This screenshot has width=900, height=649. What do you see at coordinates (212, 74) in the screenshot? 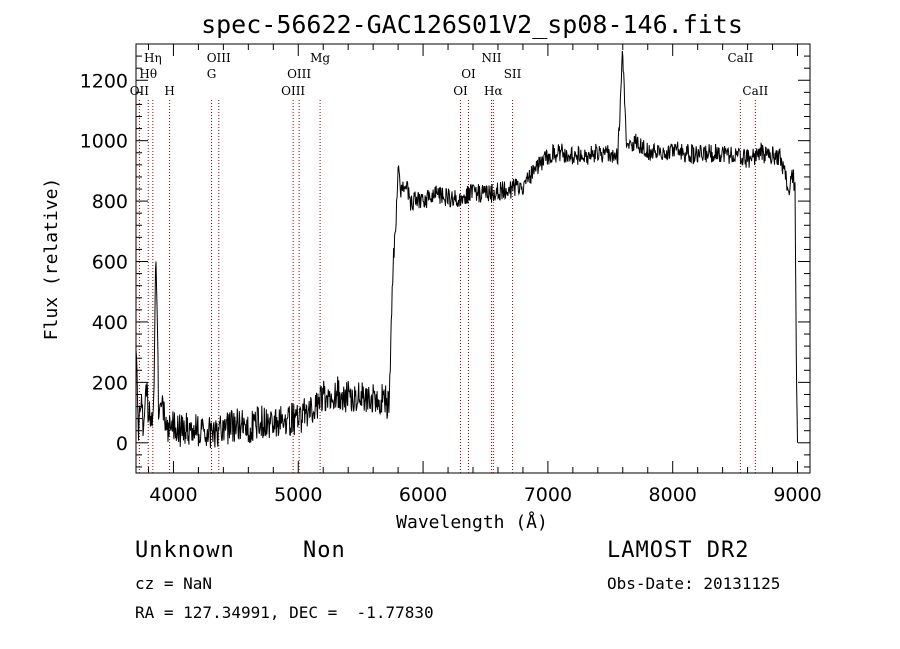
I see `line-marker-label: G` at bounding box center [212, 74].